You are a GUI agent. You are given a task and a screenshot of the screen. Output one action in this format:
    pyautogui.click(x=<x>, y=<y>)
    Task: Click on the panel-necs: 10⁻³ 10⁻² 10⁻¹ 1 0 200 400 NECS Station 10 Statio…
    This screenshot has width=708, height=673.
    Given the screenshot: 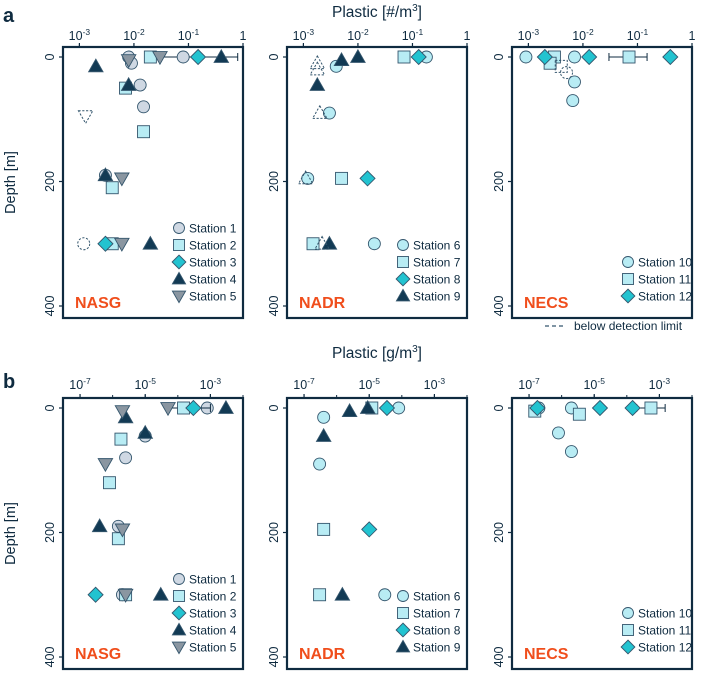 What is the action you would take?
    pyautogui.click(x=594, y=173)
    